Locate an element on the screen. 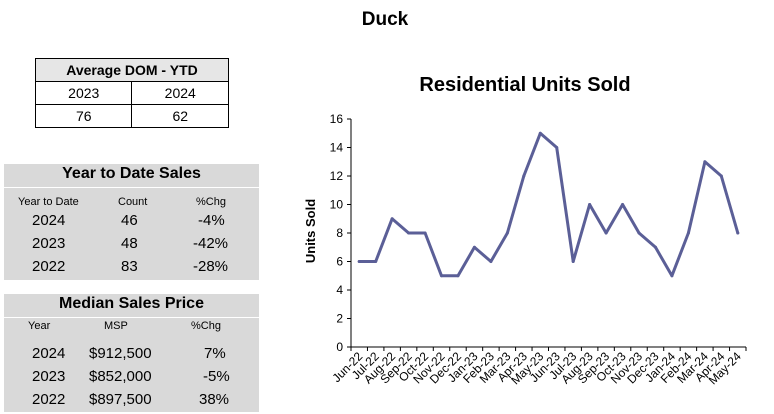 The image size is (774, 414). dom-year-cell: 2024 is located at coordinates (180, 93).